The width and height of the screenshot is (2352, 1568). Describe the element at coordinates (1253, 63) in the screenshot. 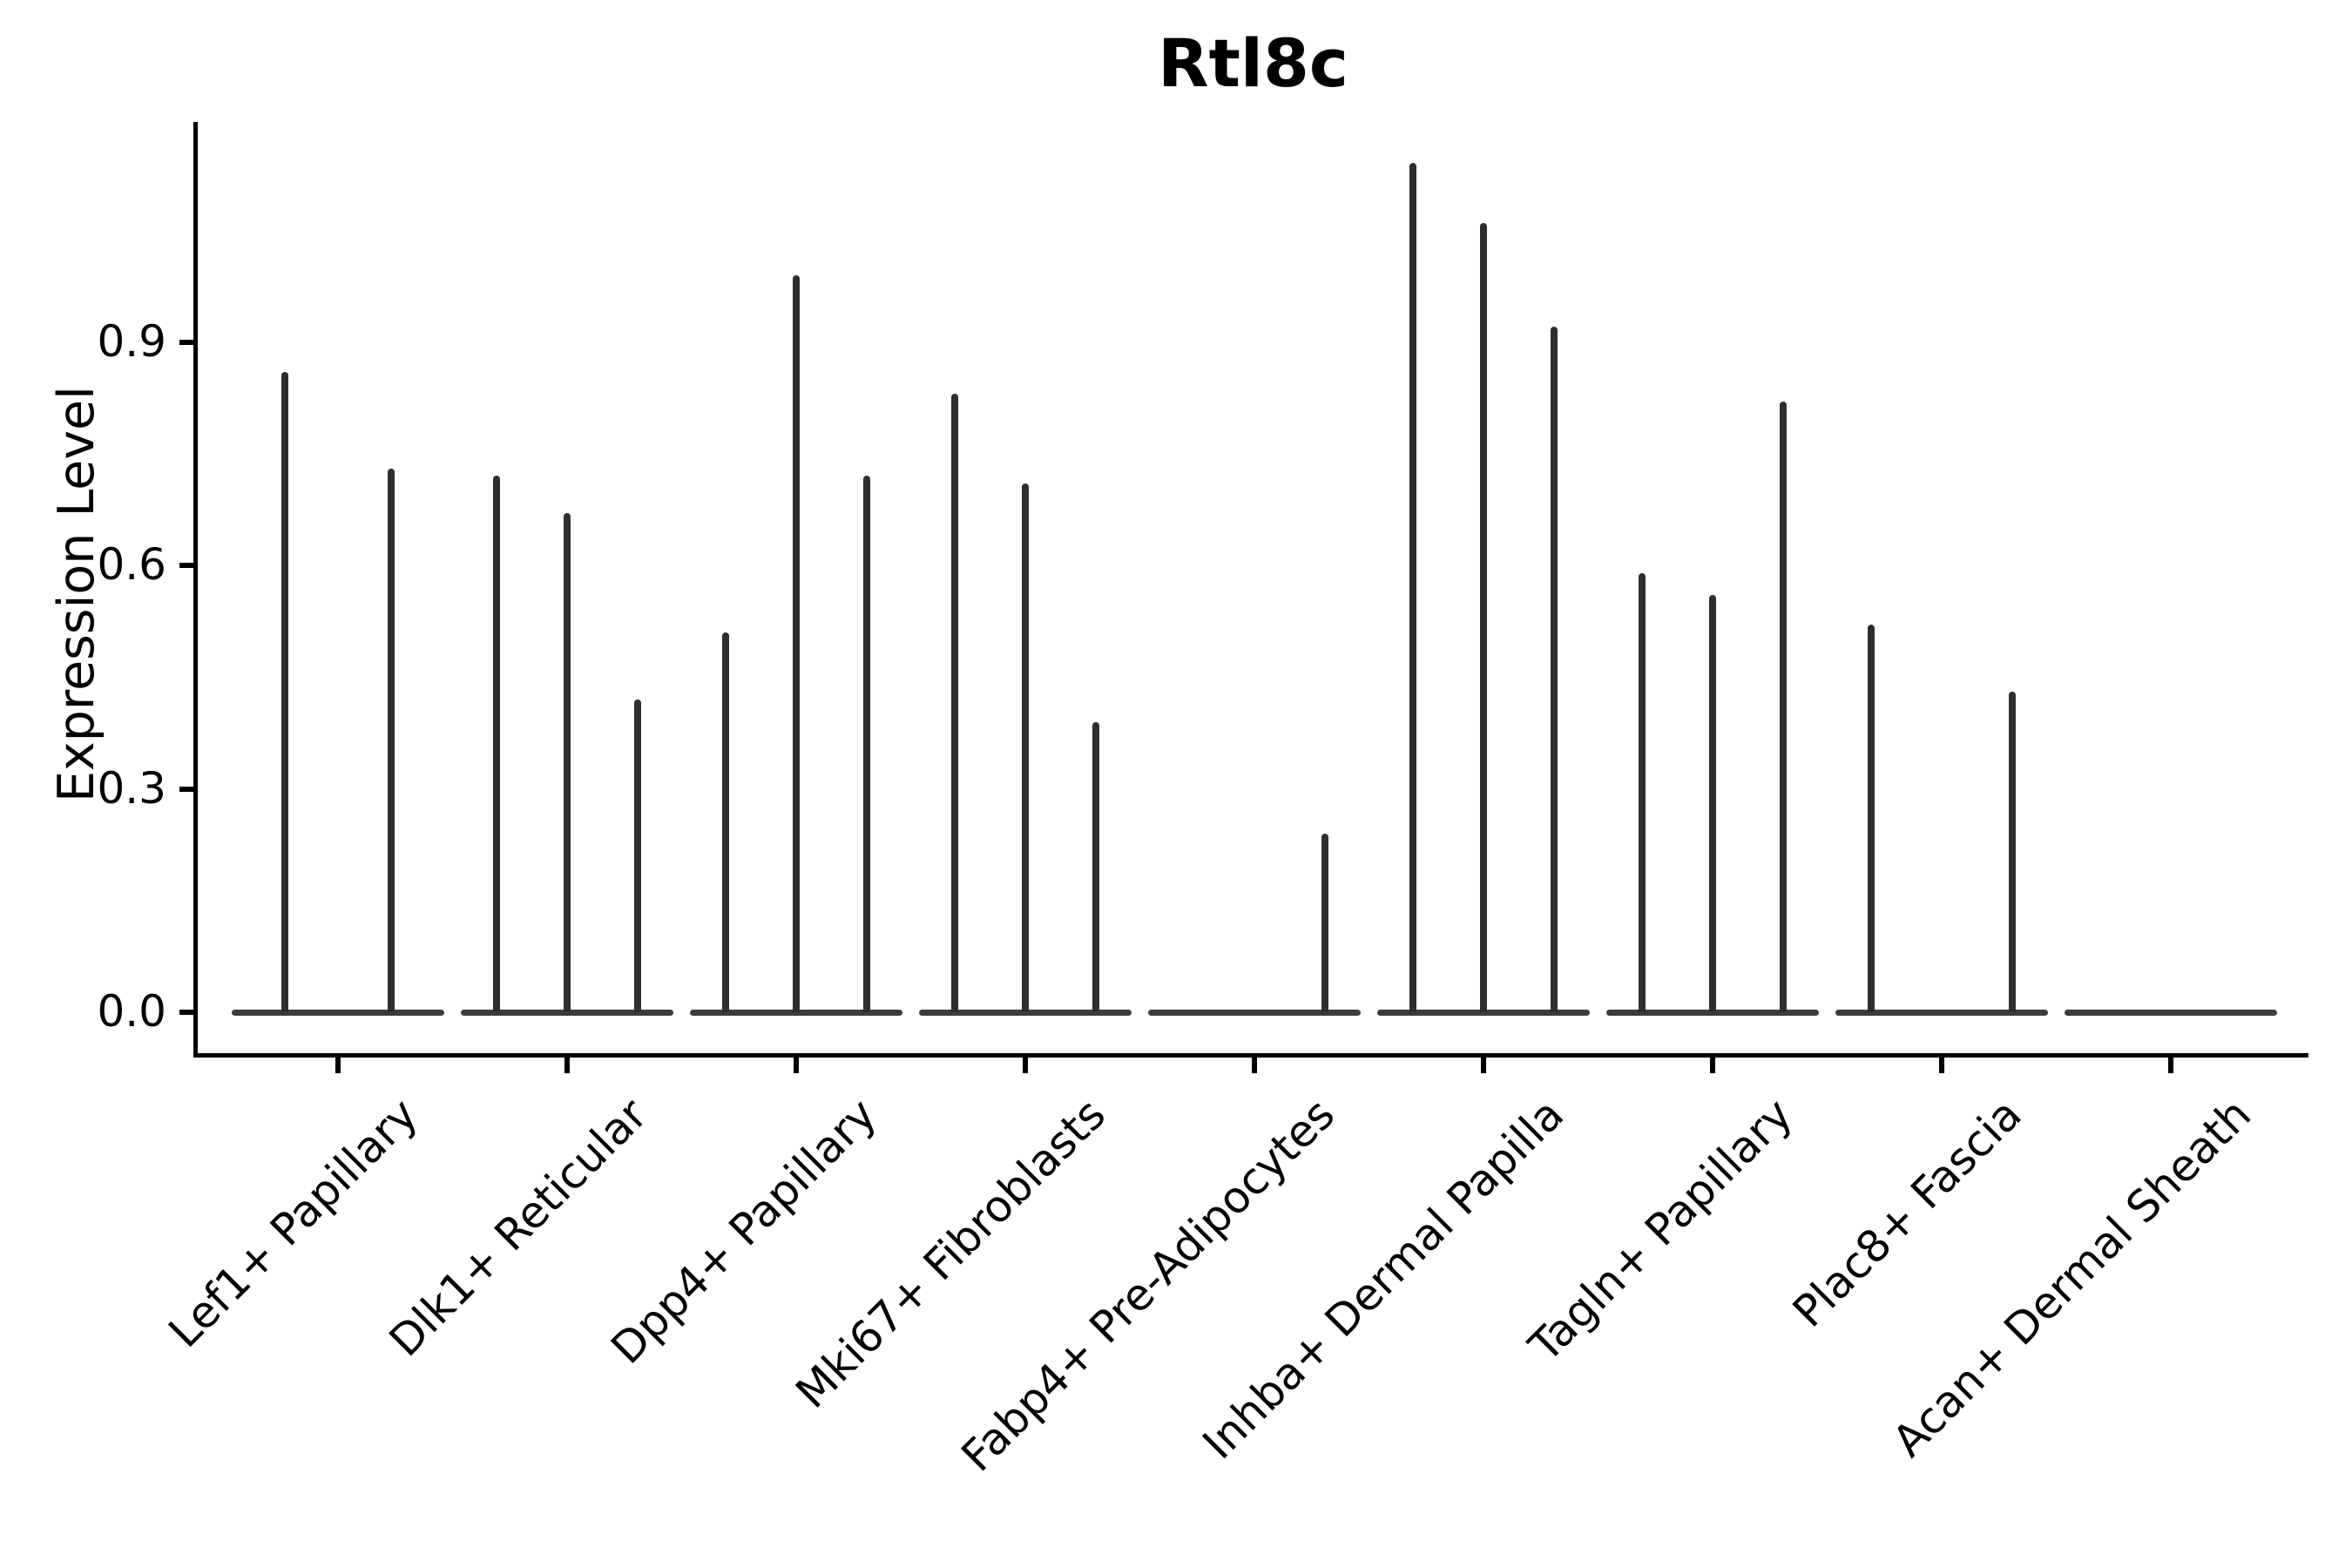

I see `chart-title: Rtl8c` at that location.